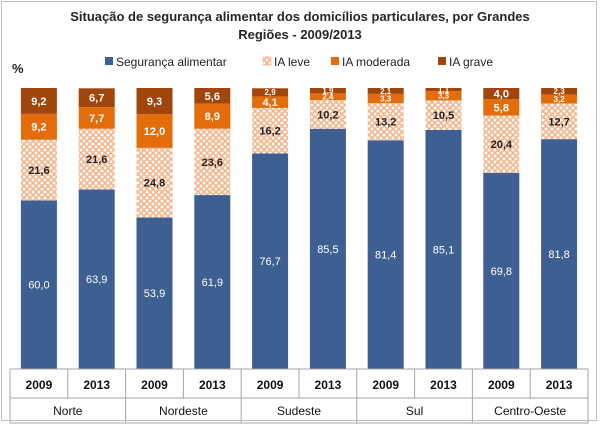 The width and height of the screenshot is (600, 424). I want to click on data-label-ia-leve: 16,2, so click(269, 132).